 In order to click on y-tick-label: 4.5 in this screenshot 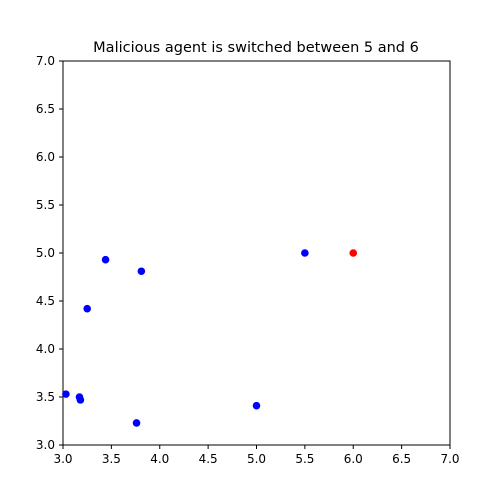, I will do `click(45, 301)`.